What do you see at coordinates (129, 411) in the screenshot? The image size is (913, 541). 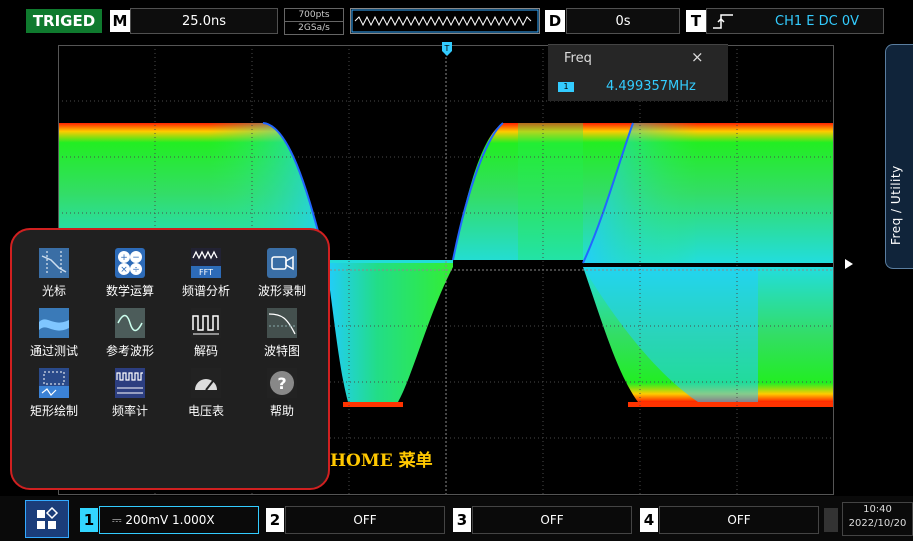 I see `home-menu-item-label: 频率计` at bounding box center [129, 411].